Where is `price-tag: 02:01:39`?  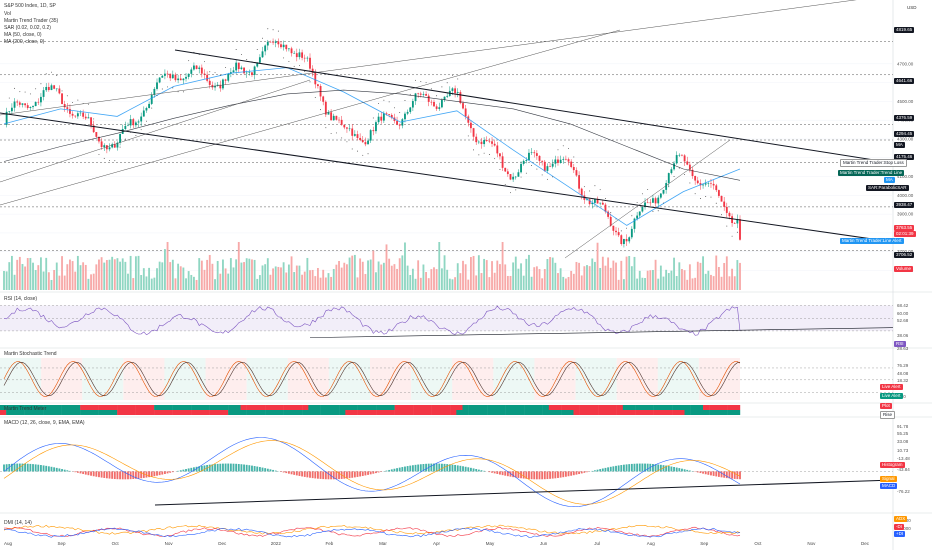
price-tag: 02:01:39 is located at coordinates (905, 234).